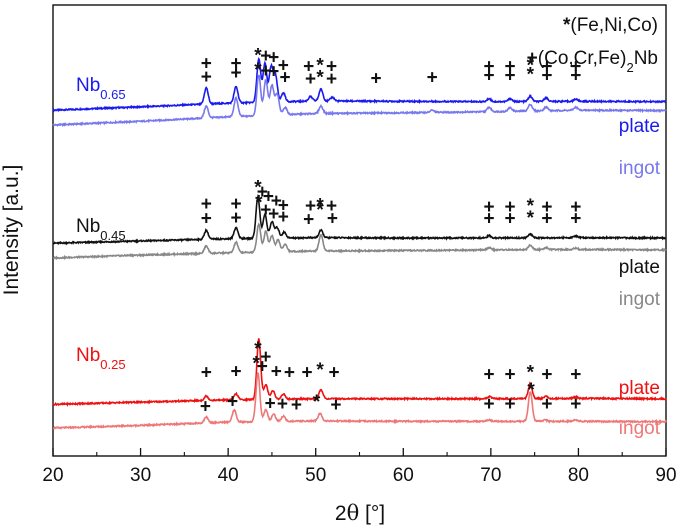  What do you see at coordinates (310, 79) in the screenshot?
I see `plus-marker-1-6: +` at bounding box center [310, 79].